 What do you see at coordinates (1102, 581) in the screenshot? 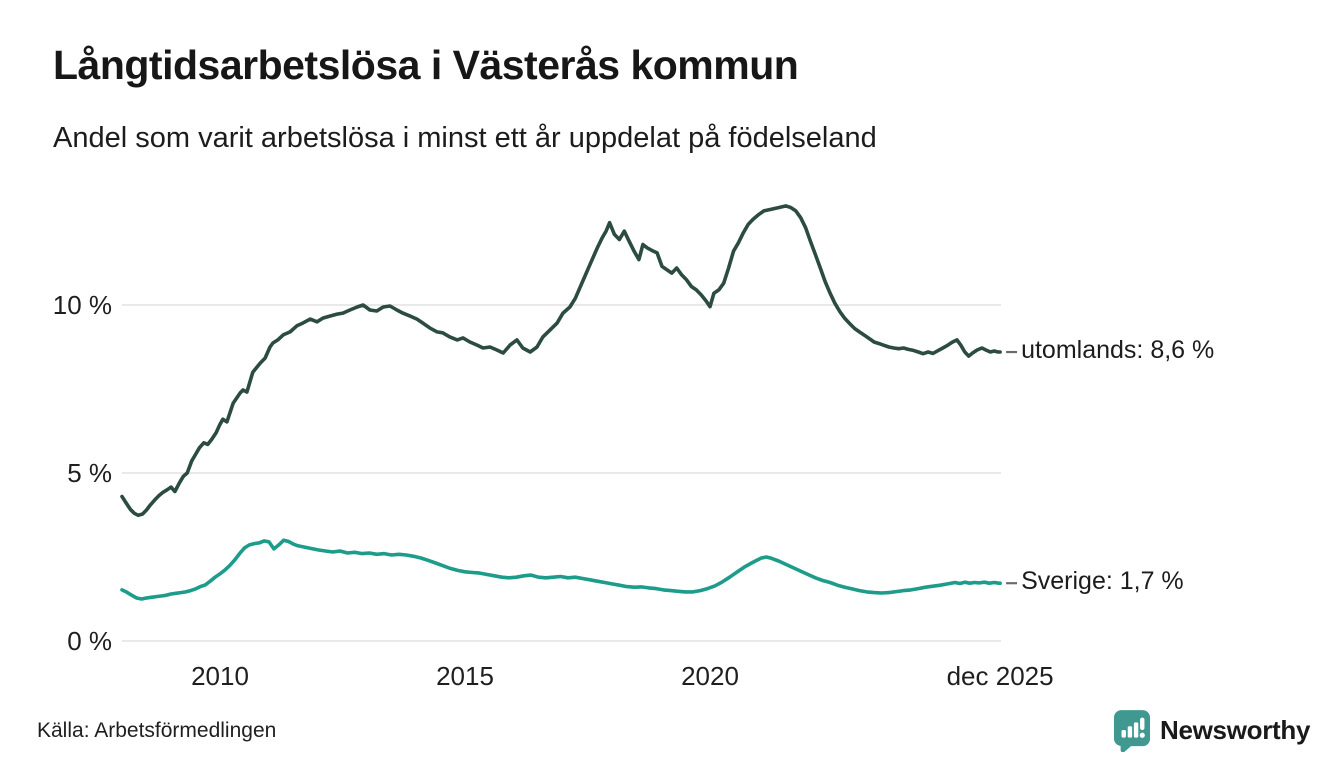
I see `series-end-label-sverige: Sverige: 1,7 %` at bounding box center [1102, 581].